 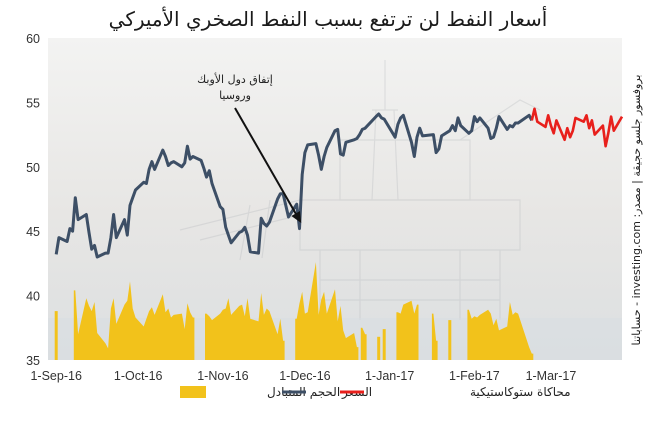 I want to click on x-tick-label-1-mar-17: 1-Mar-17, so click(x=551, y=376).